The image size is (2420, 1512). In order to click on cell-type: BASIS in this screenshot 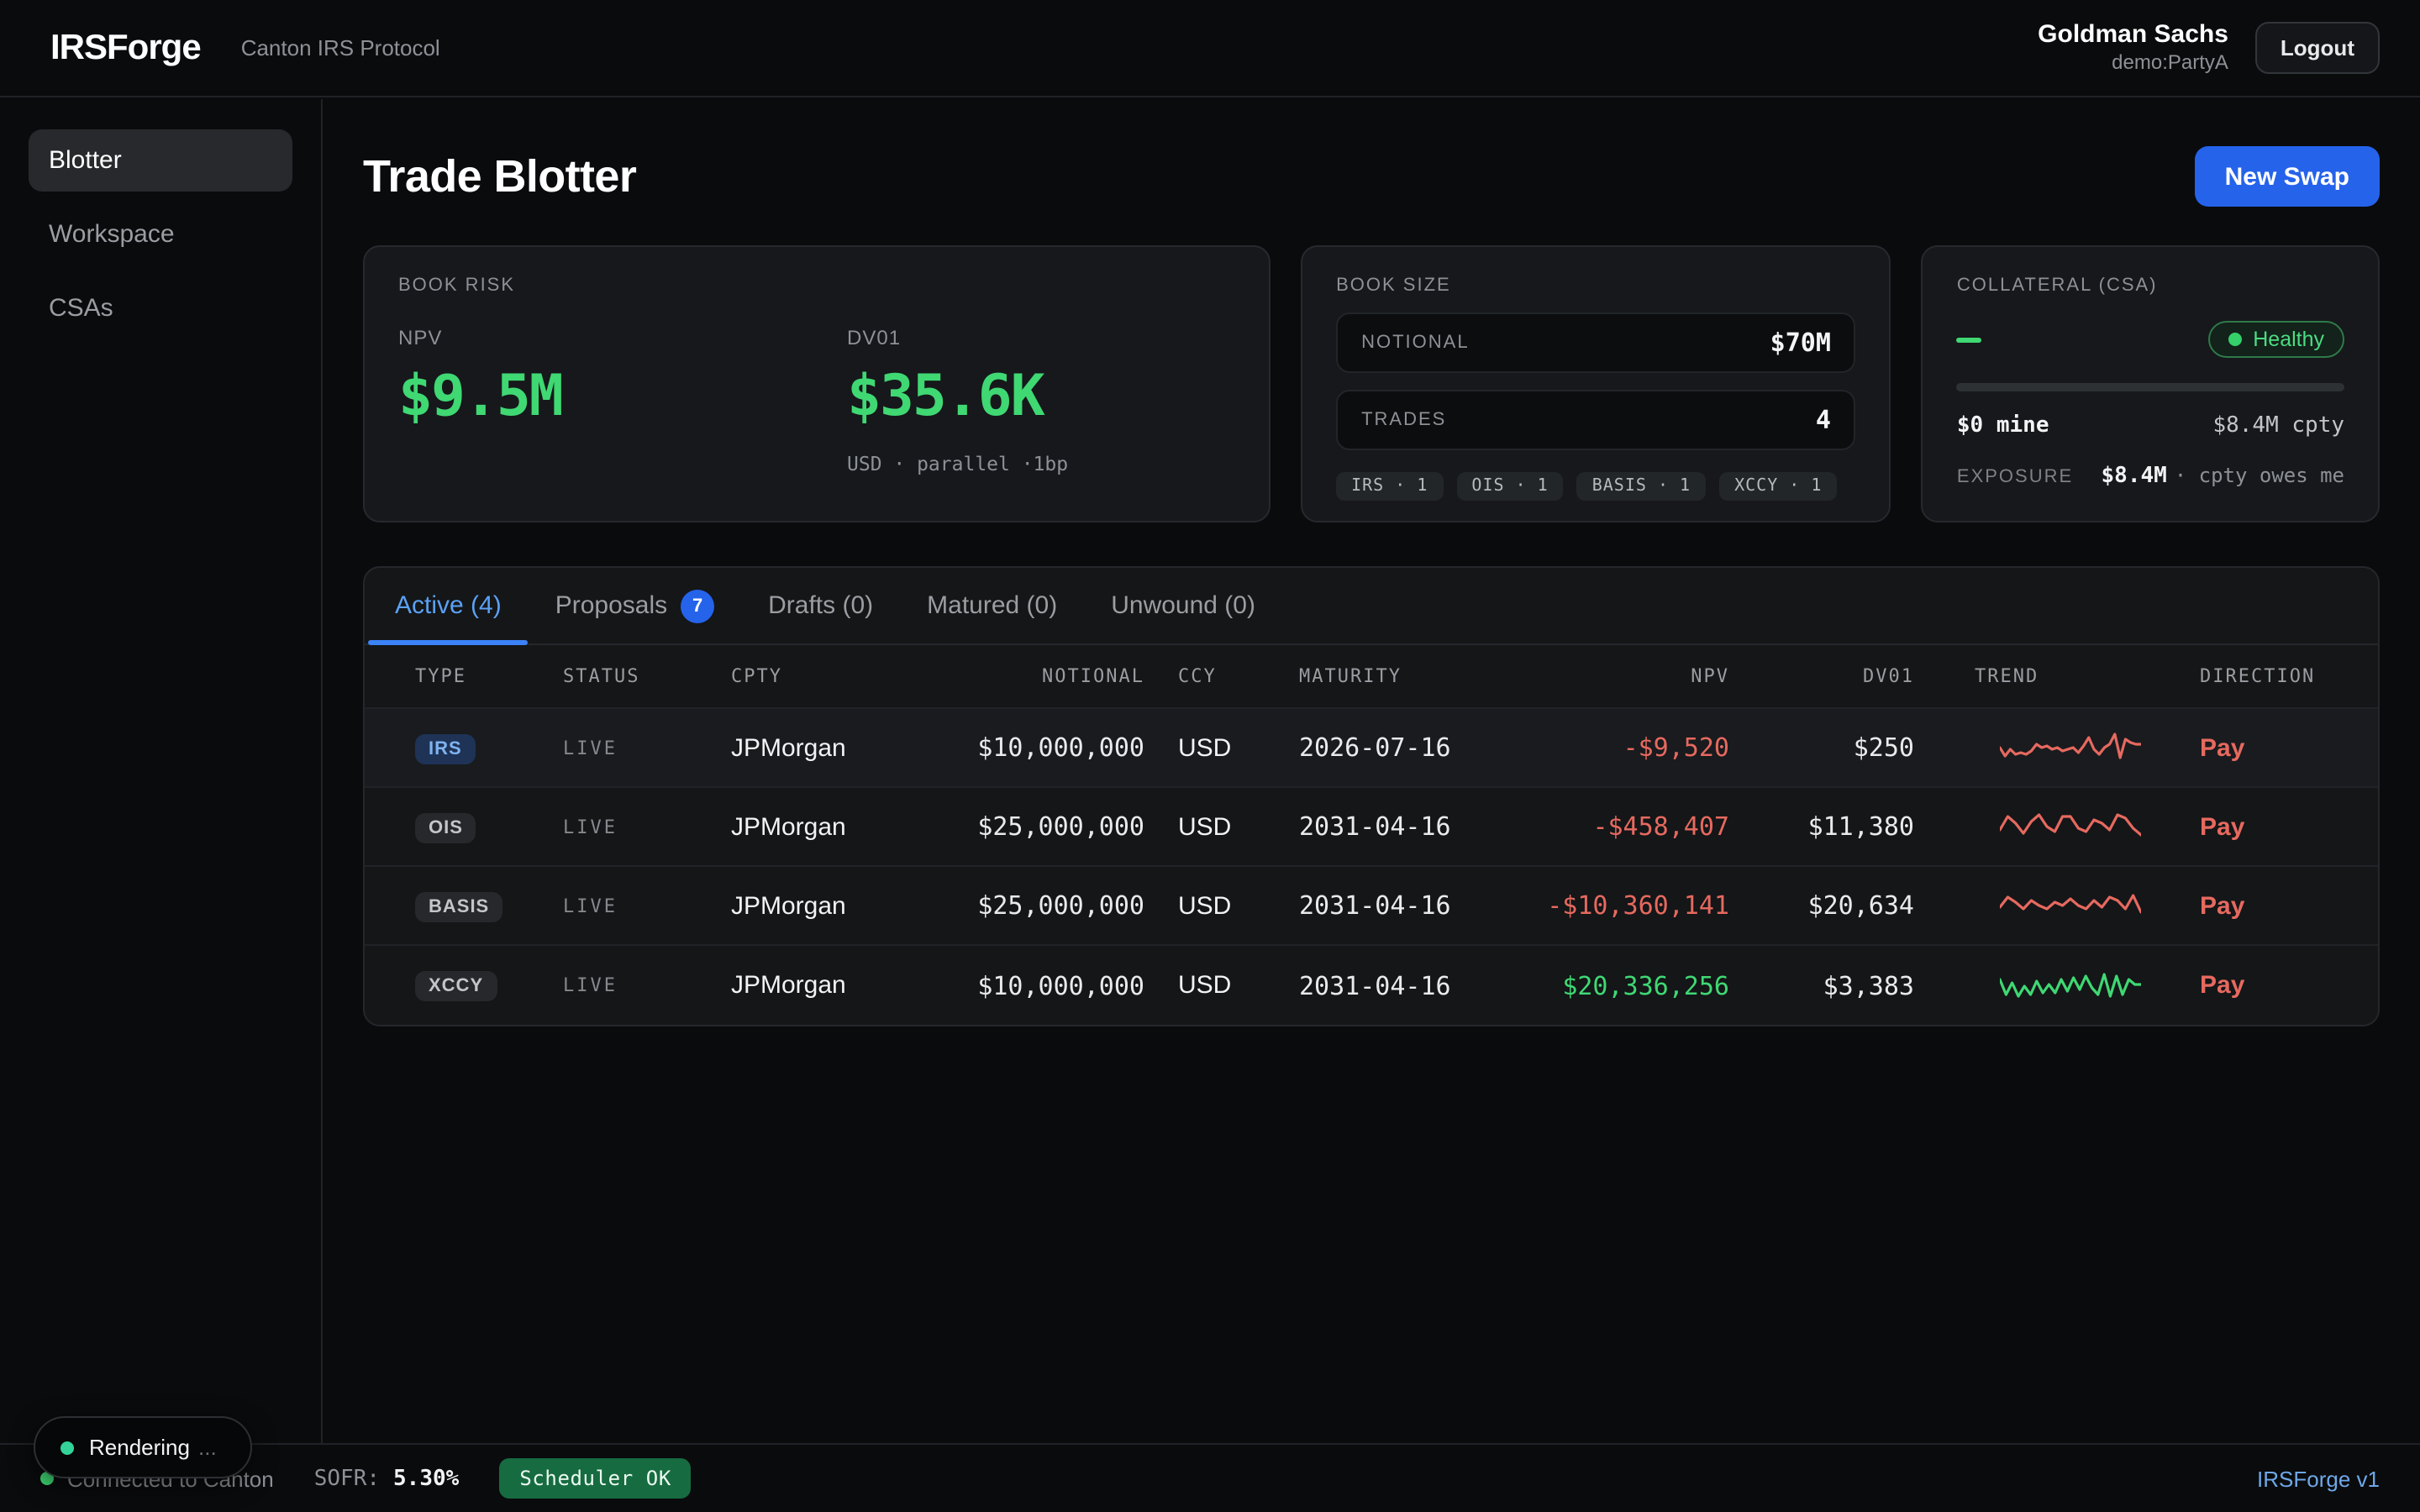, I will do `click(489, 905)`.